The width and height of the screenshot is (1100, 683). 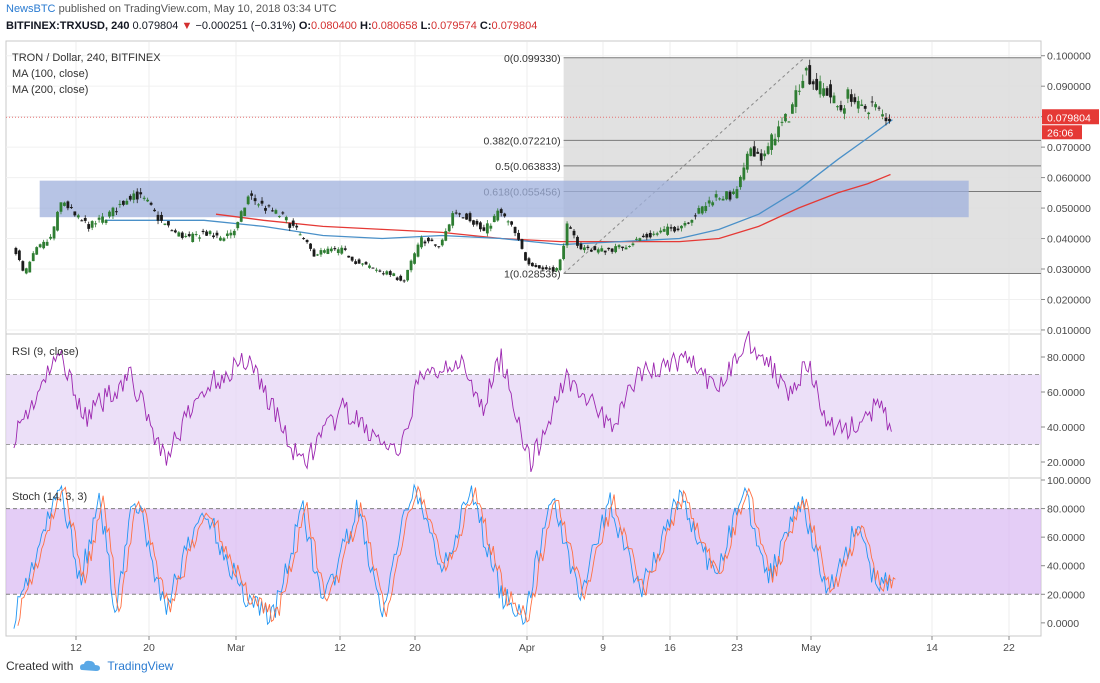 What do you see at coordinates (45, 352) in the screenshot?
I see `rsi-legend: RSI (9, close)` at bounding box center [45, 352].